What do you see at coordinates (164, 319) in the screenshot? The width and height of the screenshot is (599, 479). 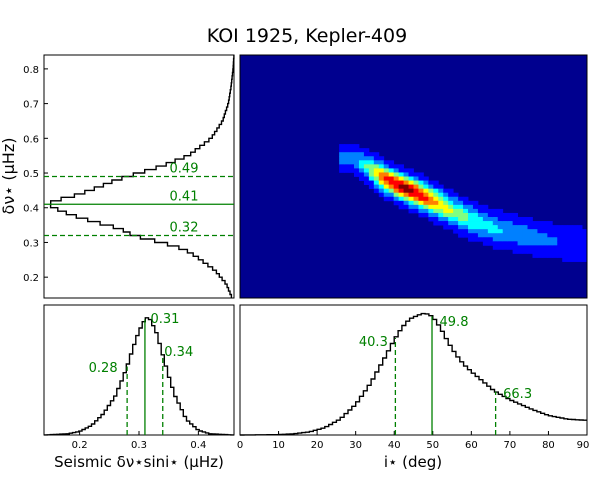 I see `marker-label-bottom-left: 0.31` at bounding box center [164, 319].